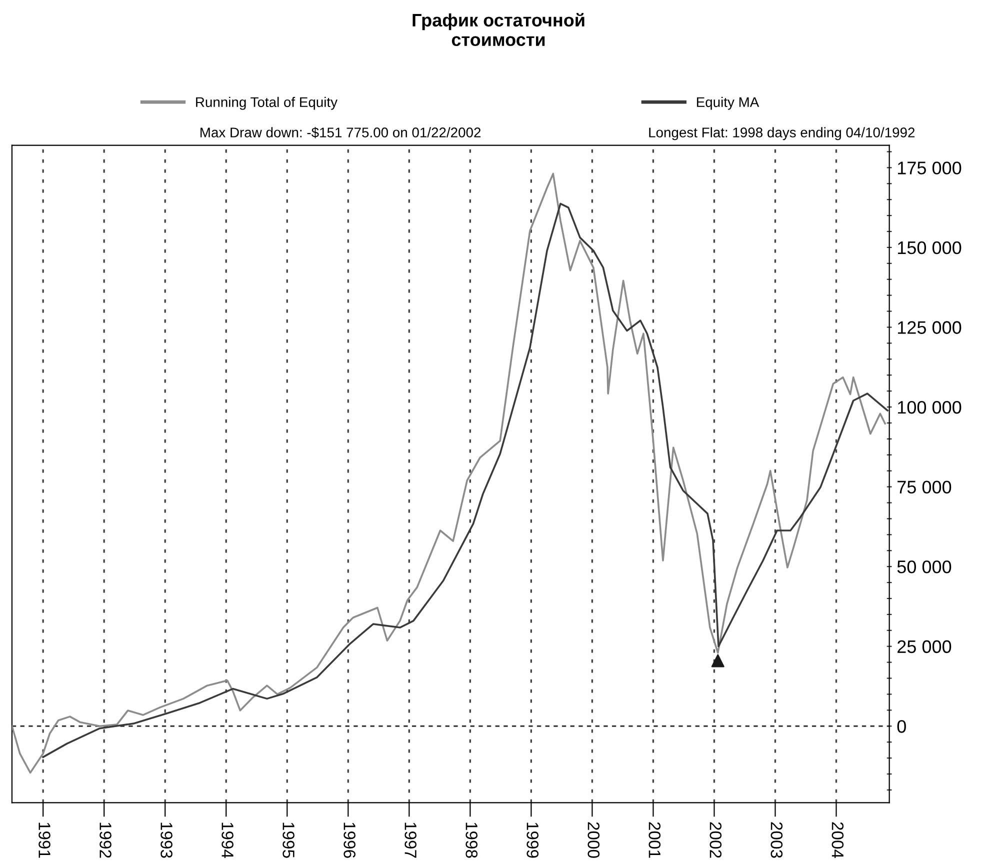  What do you see at coordinates (340, 132) in the screenshot?
I see `text: Max Draw down: -$151 775.00 on 01/22/2002` at bounding box center [340, 132].